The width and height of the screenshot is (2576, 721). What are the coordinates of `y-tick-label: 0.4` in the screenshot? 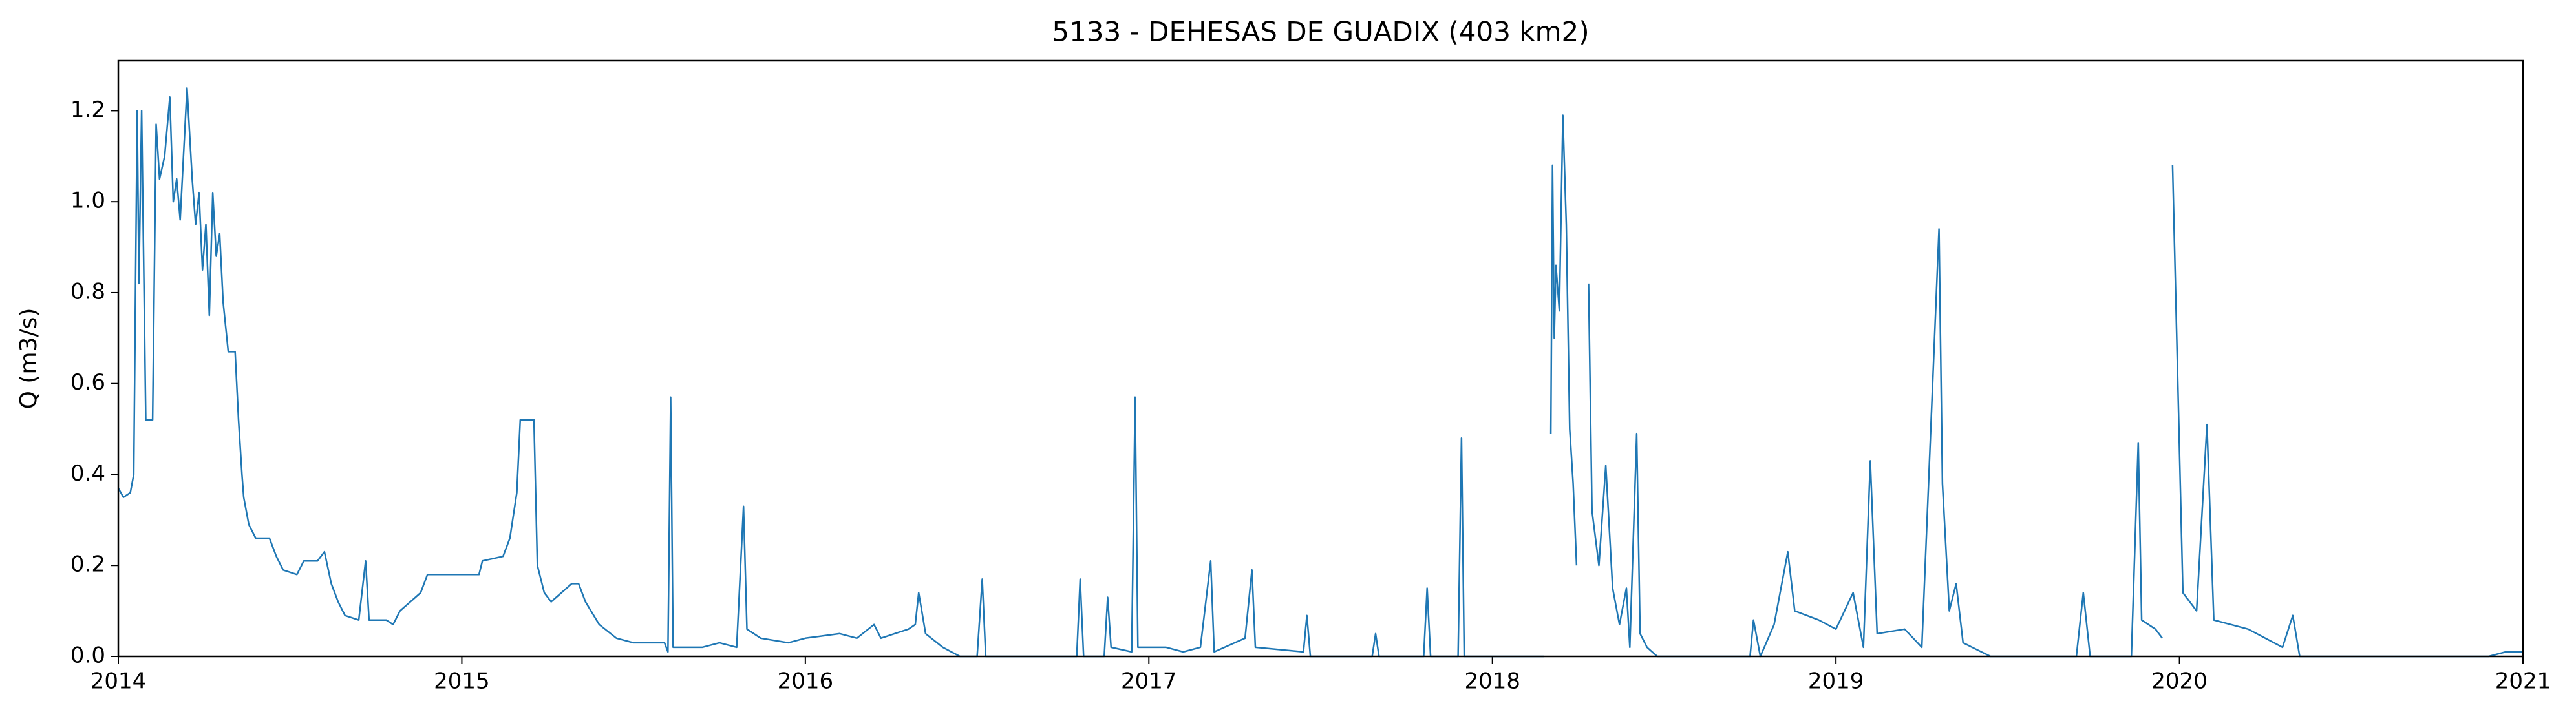 It's located at (87, 473).